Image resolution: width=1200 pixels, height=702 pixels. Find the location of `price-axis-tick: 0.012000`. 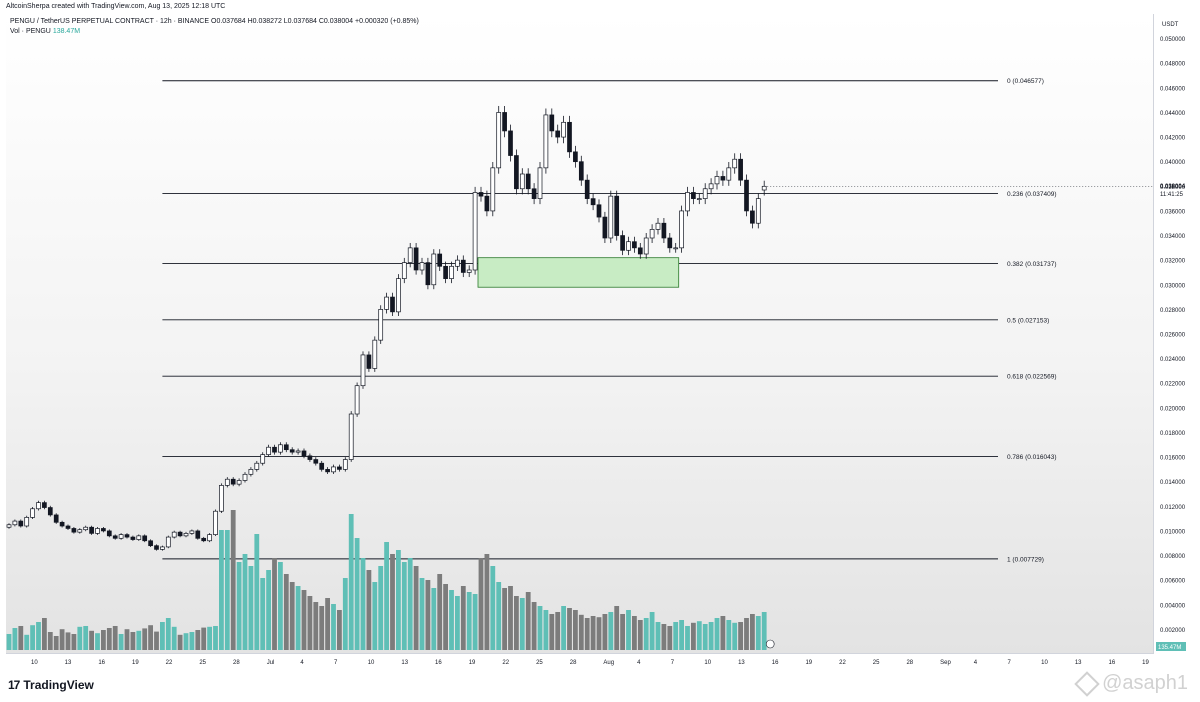

price-axis-tick: 0.012000 is located at coordinates (1173, 508).